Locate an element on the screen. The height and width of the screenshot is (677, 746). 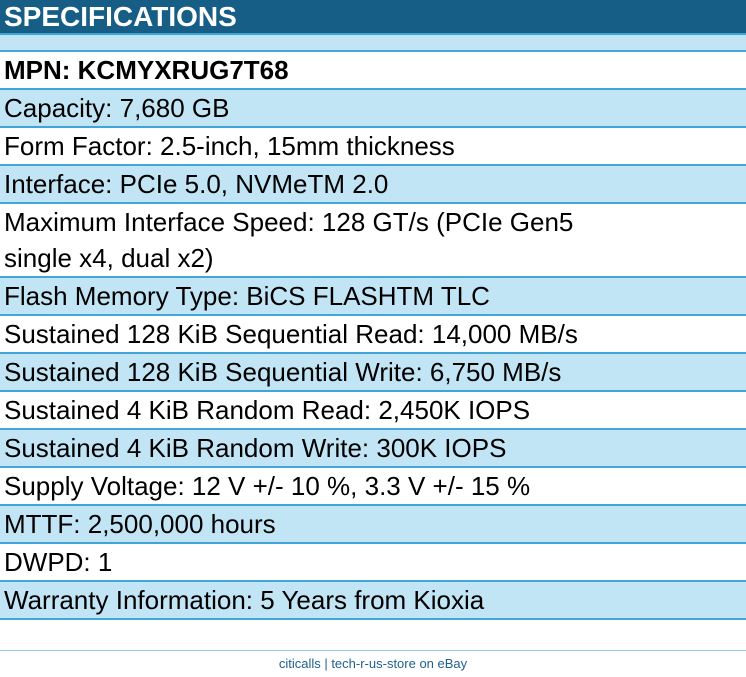
spacer-row is located at coordinates (373, 43).